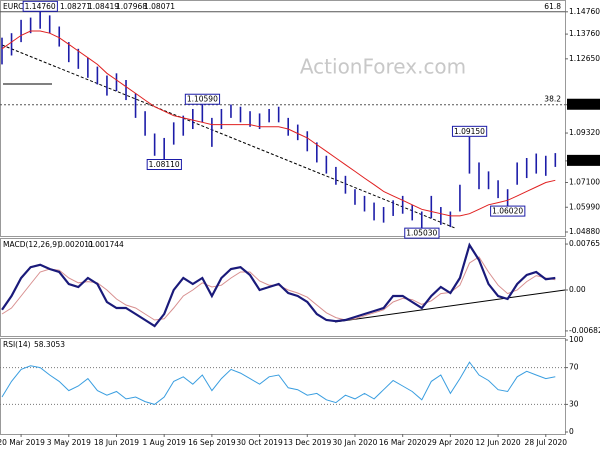  I want to click on price-annotation: 1.08110, so click(164, 164).